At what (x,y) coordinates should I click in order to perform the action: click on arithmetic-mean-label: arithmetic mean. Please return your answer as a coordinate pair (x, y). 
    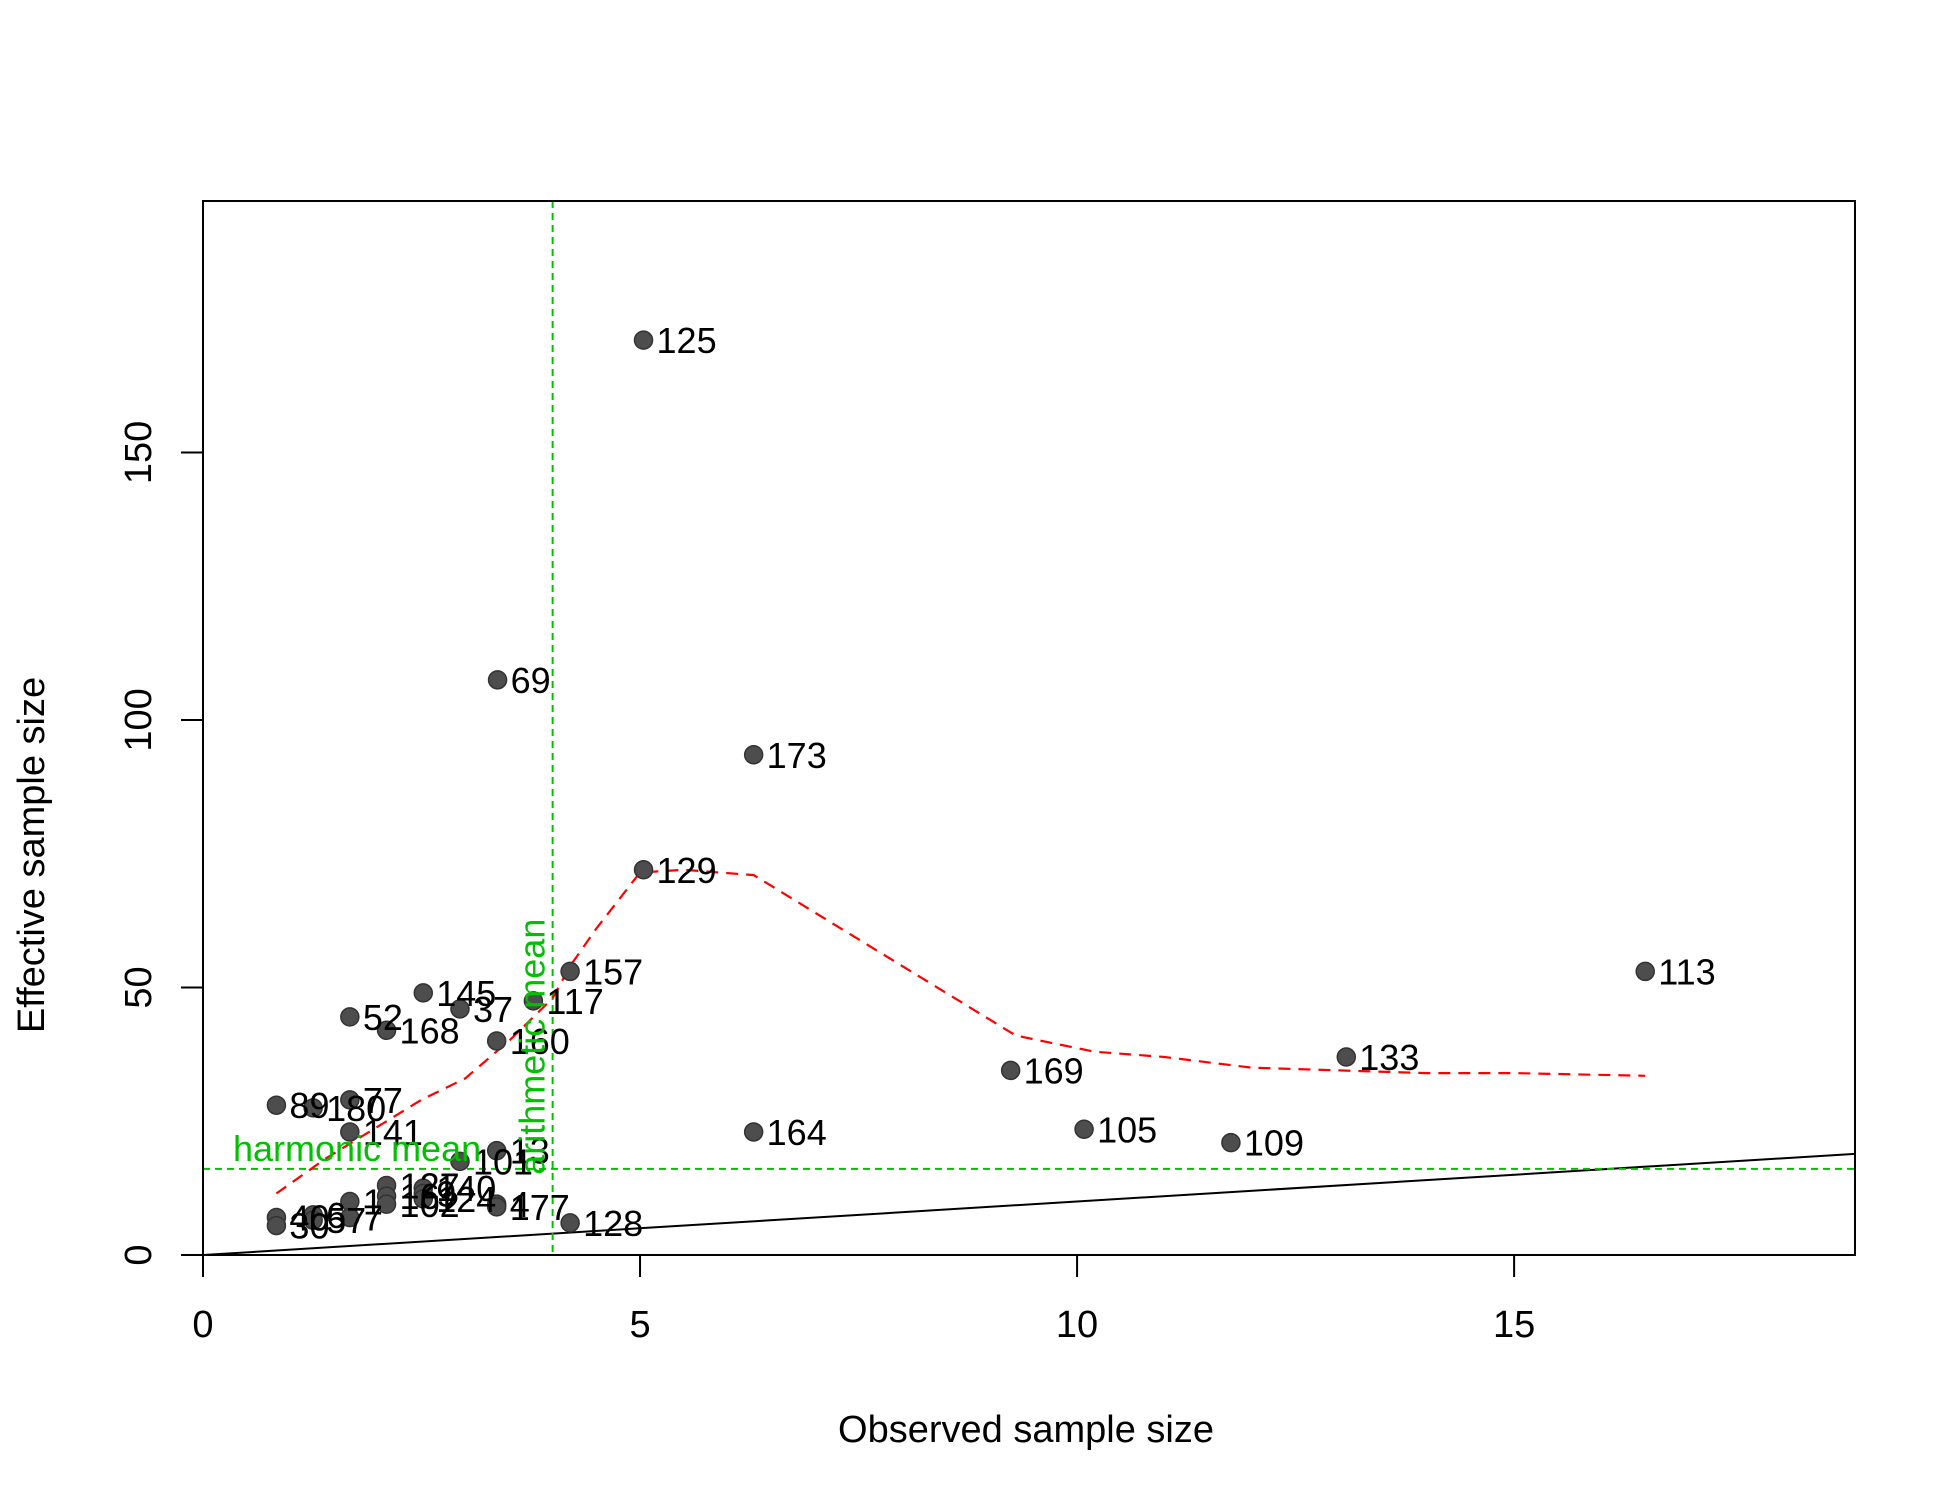
    Looking at the image, I should click on (532, 1047).